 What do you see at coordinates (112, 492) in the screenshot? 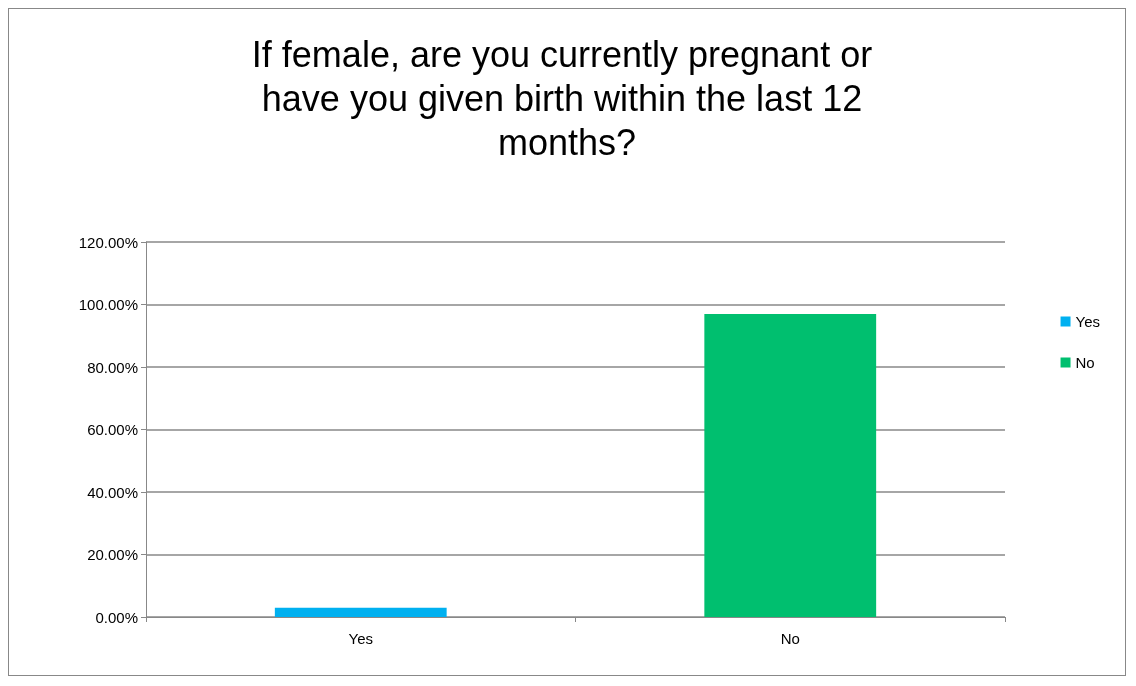
I see `y-tick-label: 40.00%` at bounding box center [112, 492].